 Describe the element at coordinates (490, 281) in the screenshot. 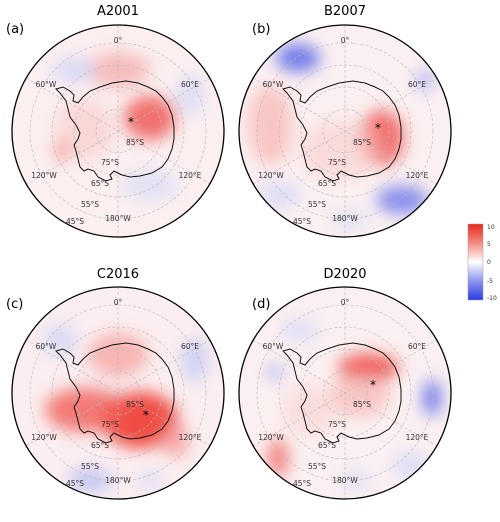

I see `colorbar-tick: -5` at that location.